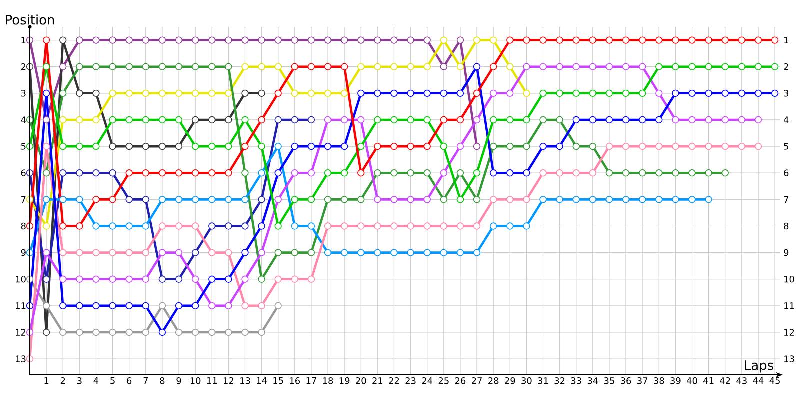  What do you see at coordinates (758, 381) in the screenshot?
I see `x-tick-label: 44` at bounding box center [758, 381].